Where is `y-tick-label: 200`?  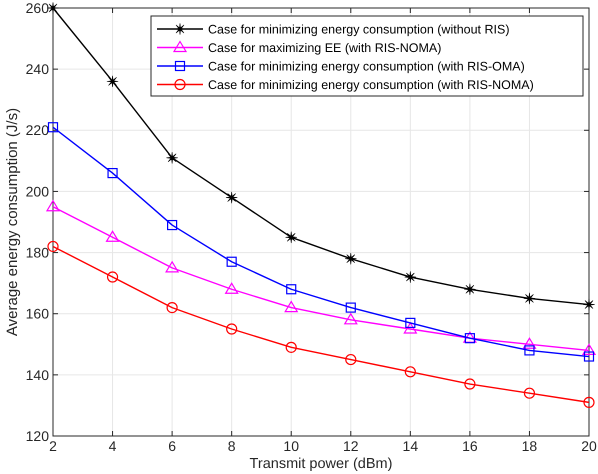 y-tick-label: 200 is located at coordinates (38, 191).